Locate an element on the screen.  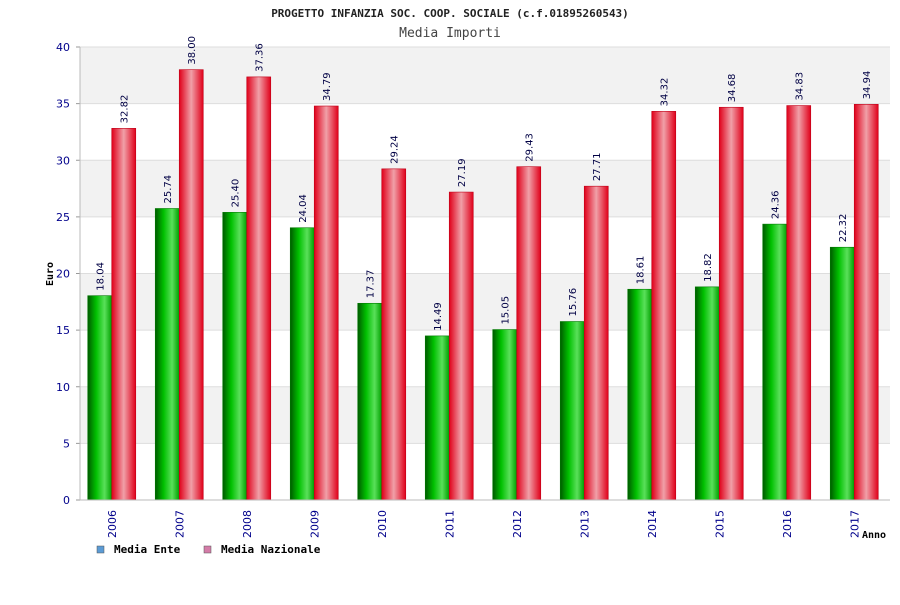
legend-swatch-media-nazionale is located at coordinates (207, 549).